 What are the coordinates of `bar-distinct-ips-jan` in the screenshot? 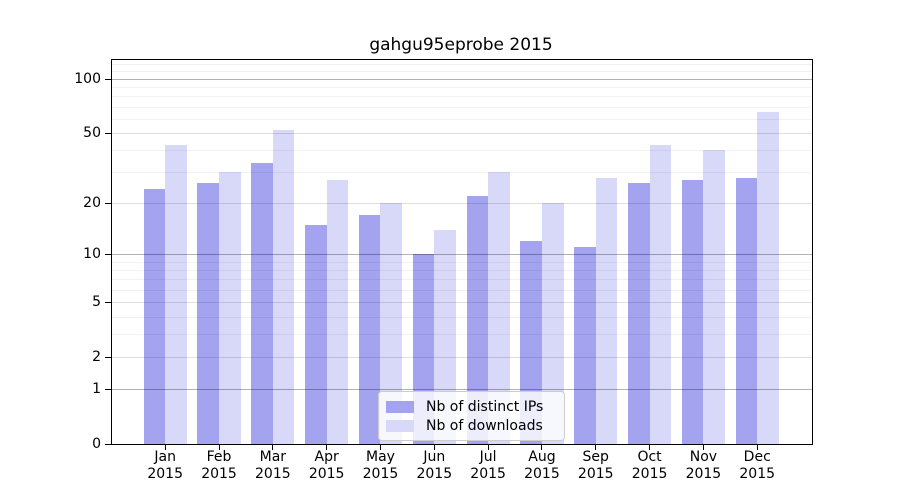 It's located at (154, 316).